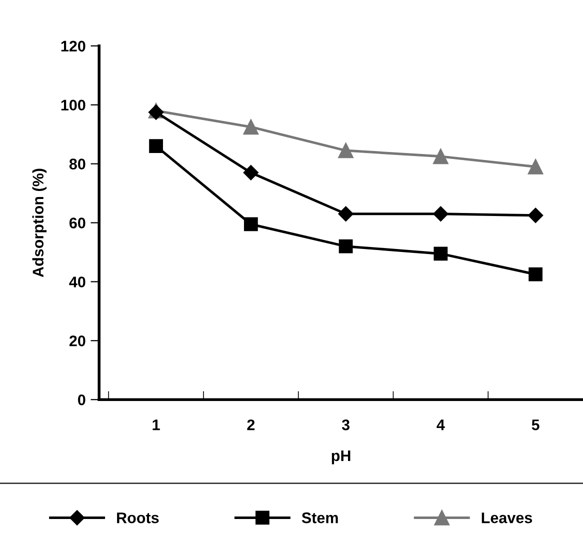 The image size is (583, 540). Describe the element at coordinates (39, 223) in the screenshot. I see `y-axis-title: Adsorption (%)` at that location.